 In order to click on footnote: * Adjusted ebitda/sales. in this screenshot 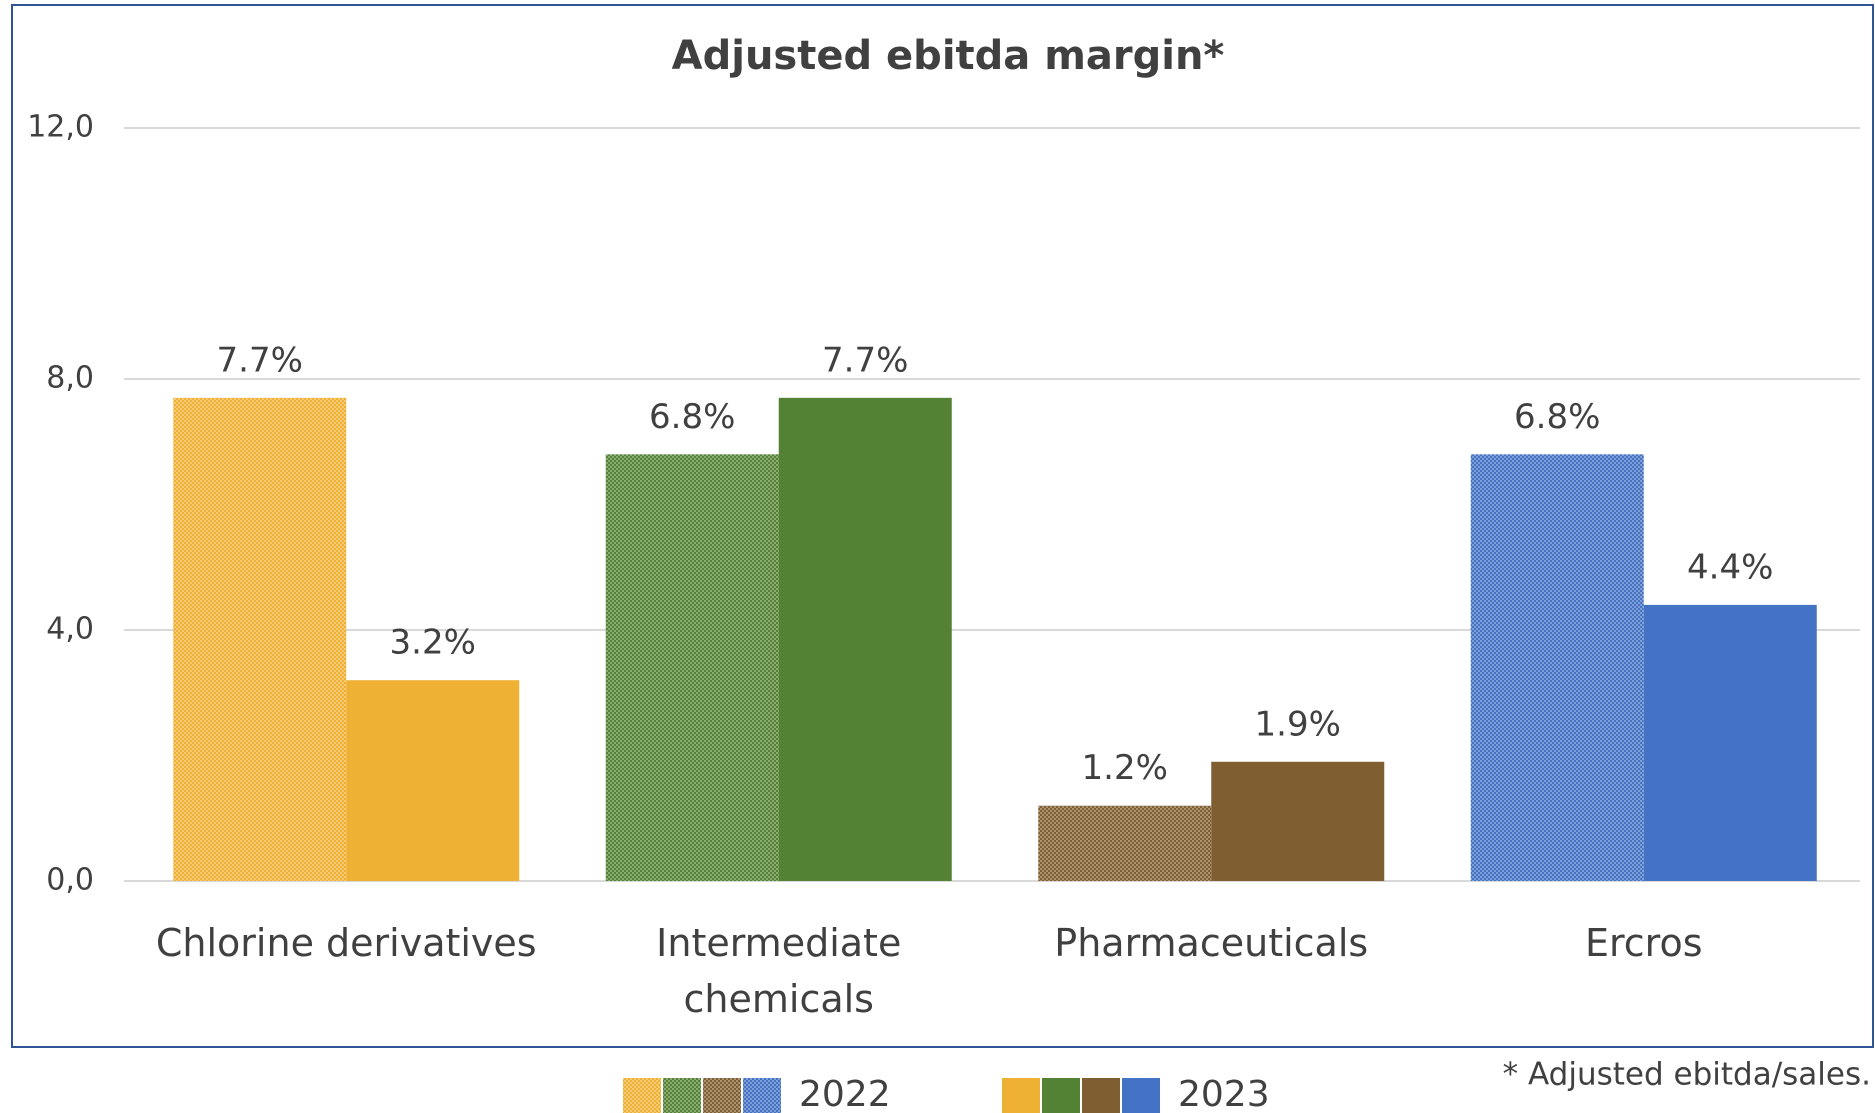, I will do `click(1687, 1075)`.